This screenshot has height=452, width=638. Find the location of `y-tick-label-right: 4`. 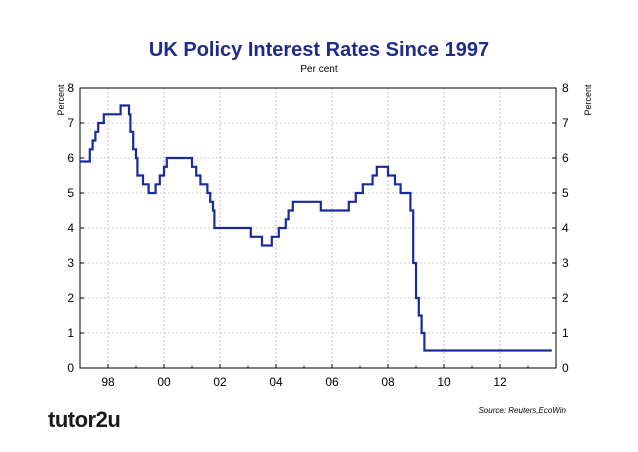

y-tick-label-right: 4 is located at coordinates (565, 228).